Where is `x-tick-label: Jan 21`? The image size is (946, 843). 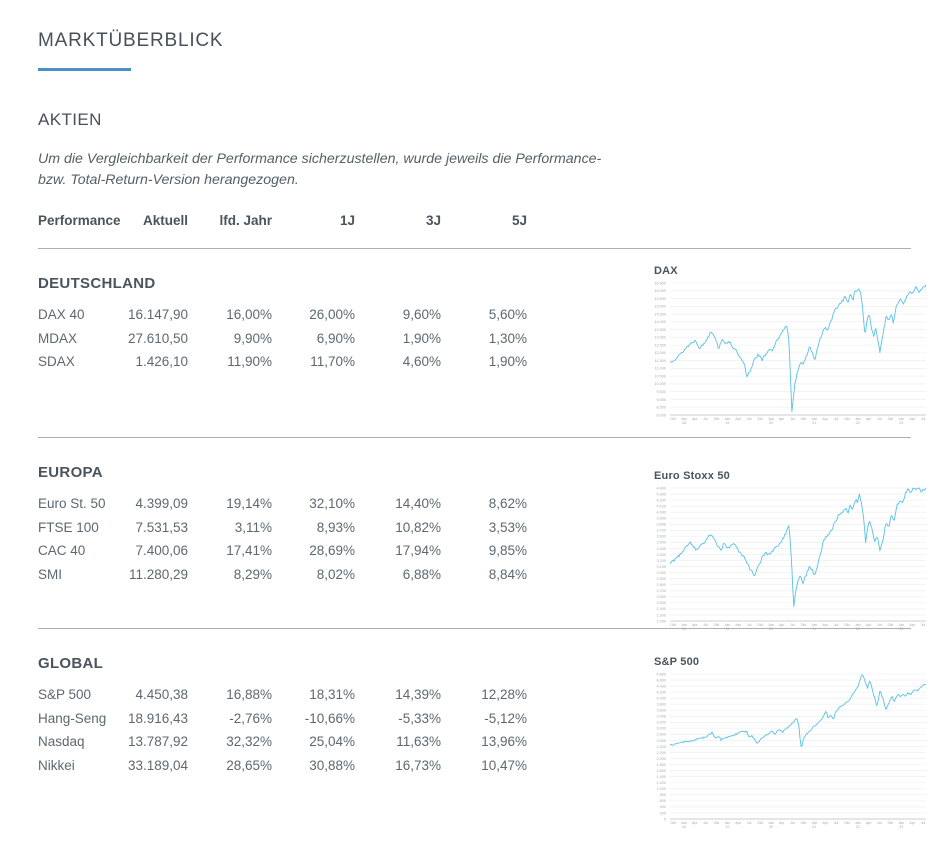 x-tick-label: Jan 21 is located at coordinates (814, 627).